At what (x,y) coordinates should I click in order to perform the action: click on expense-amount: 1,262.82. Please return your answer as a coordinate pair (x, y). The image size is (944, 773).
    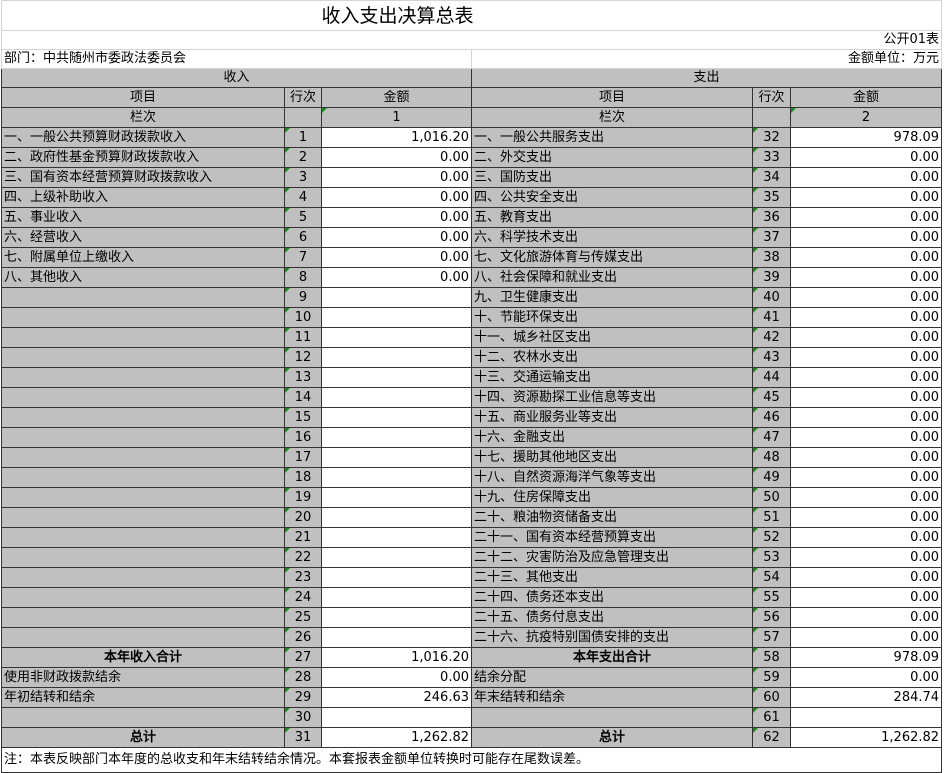
    Looking at the image, I should click on (866, 737).